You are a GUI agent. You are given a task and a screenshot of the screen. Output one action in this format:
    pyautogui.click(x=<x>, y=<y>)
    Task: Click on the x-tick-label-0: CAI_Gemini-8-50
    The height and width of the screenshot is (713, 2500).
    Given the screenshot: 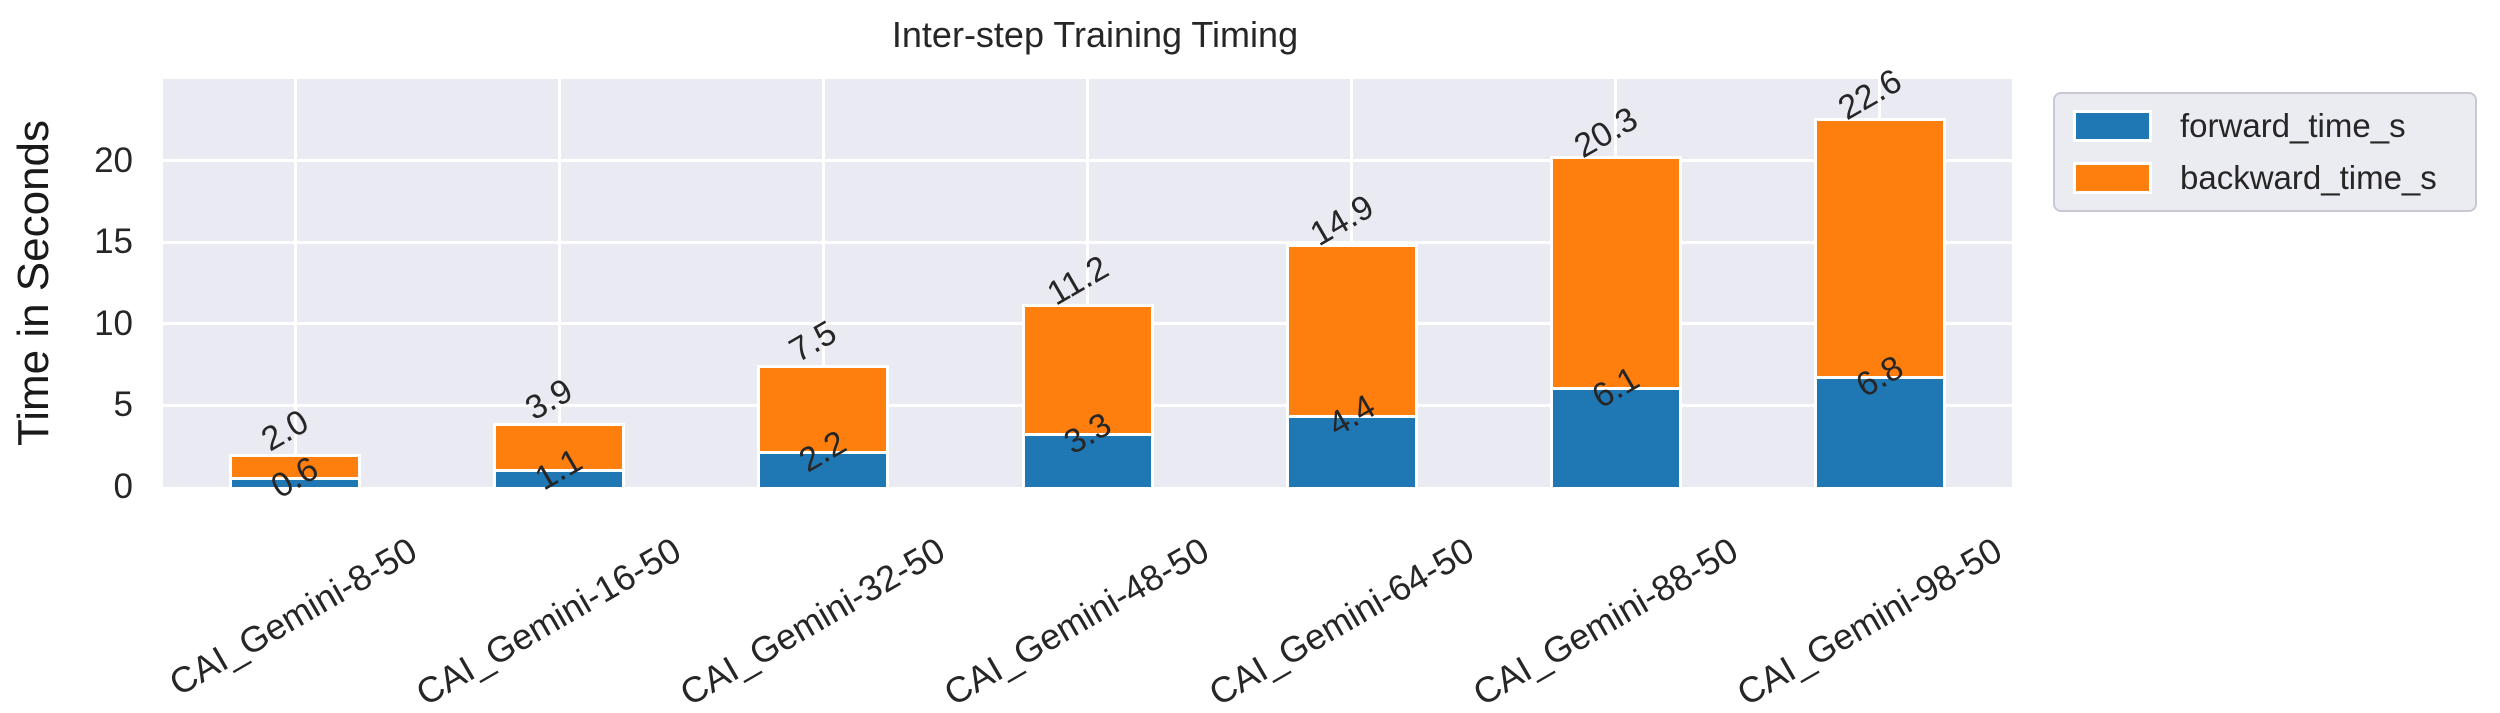 What is the action you would take?
    pyautogui.click(x=293, y=616)
    